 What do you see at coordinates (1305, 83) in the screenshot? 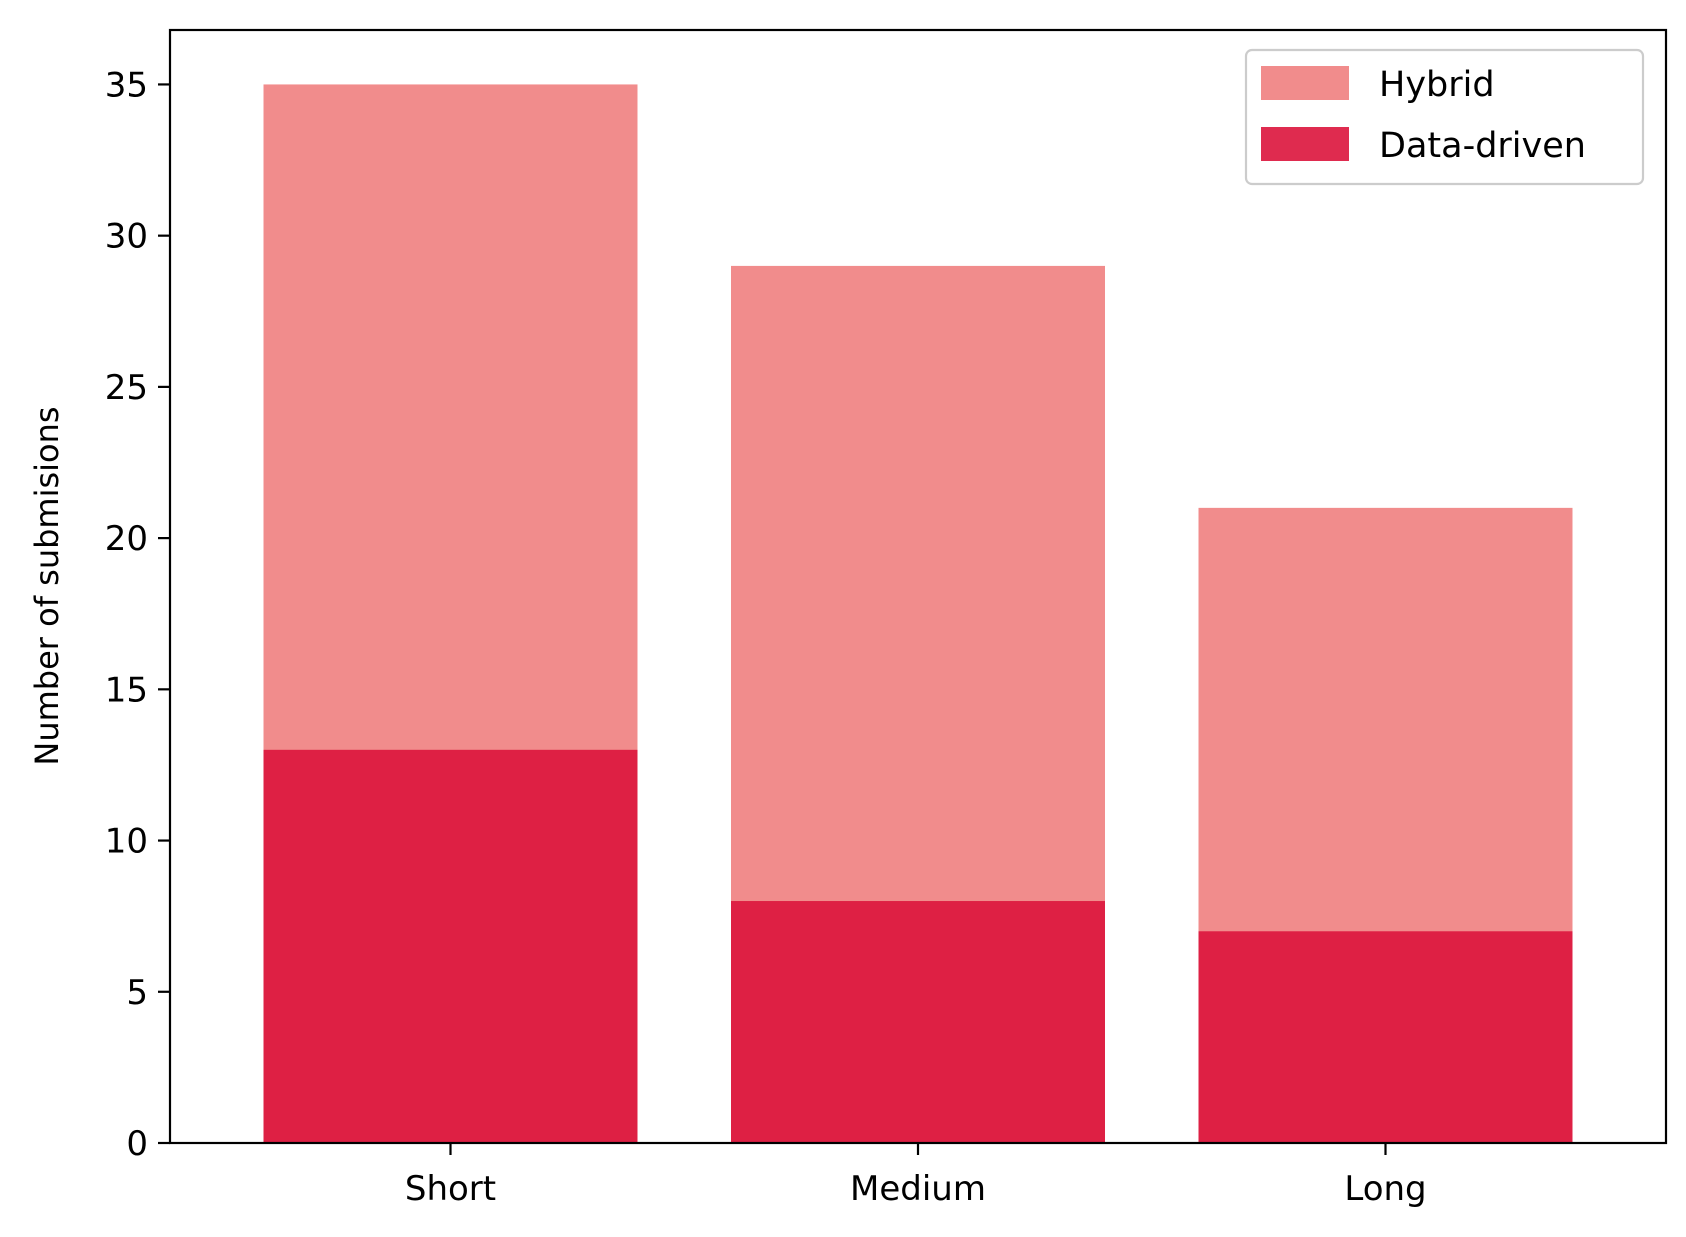
I see `legend-swatch-hybrid` at bounding box center [1305, 83].